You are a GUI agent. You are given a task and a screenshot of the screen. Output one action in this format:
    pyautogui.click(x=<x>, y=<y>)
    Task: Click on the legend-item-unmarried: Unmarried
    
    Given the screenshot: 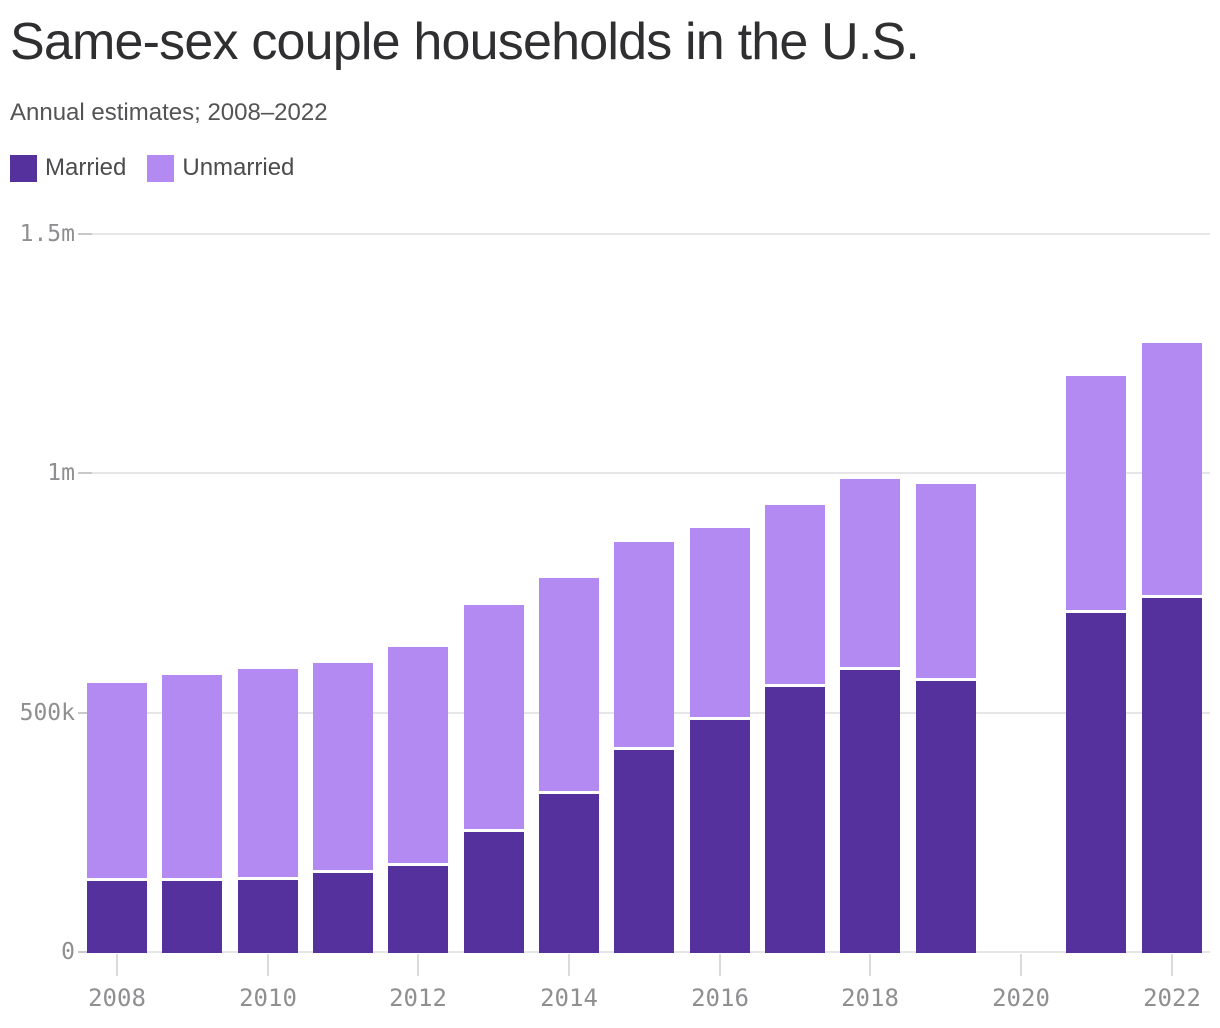 What is the action you would take?
    pyautogui.click(x=220, y=168)
    